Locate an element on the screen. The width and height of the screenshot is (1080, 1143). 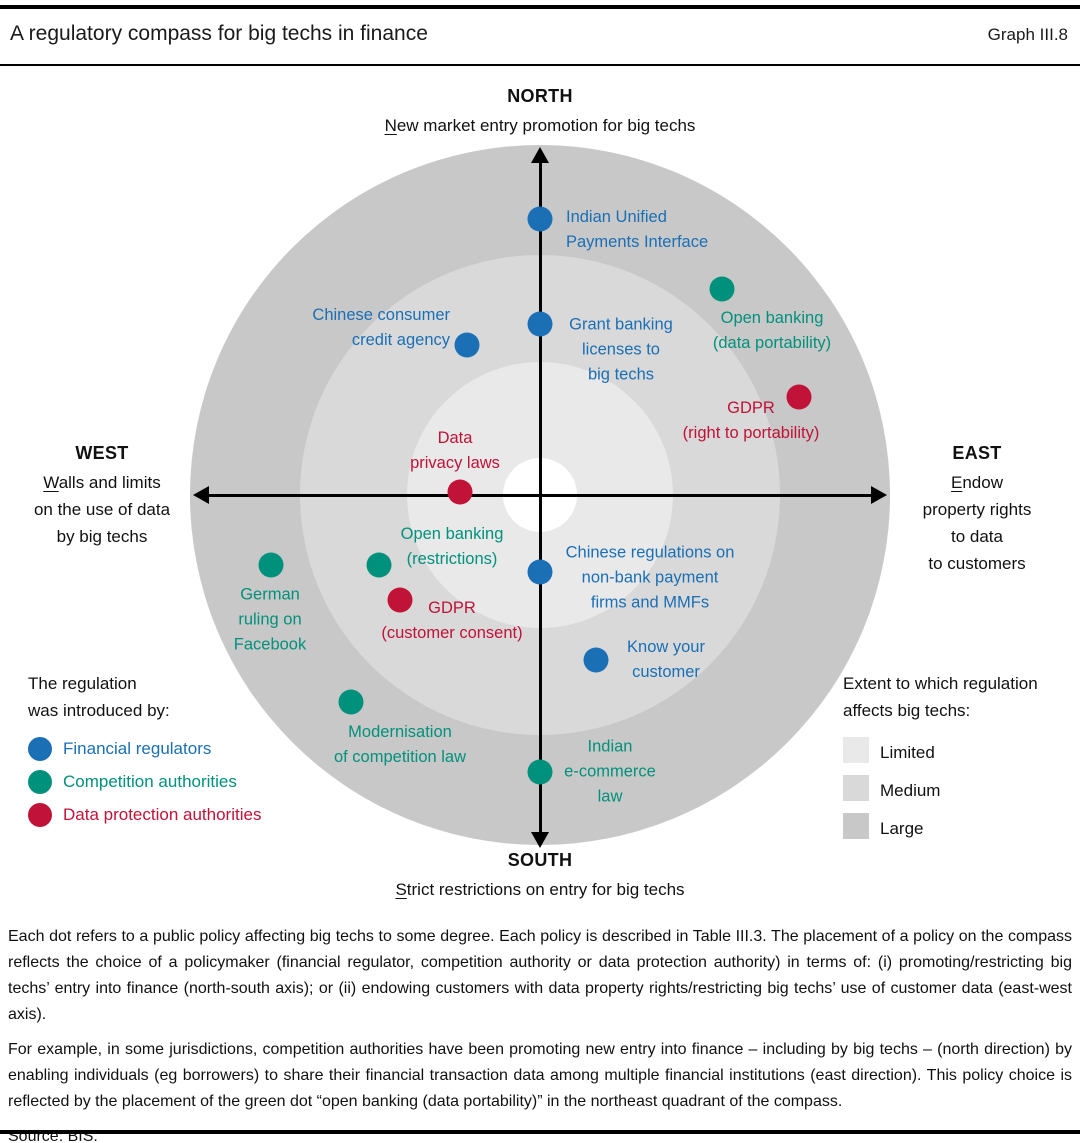
policy-dot-data-privacy-laws is located at coordinates (459, 491).